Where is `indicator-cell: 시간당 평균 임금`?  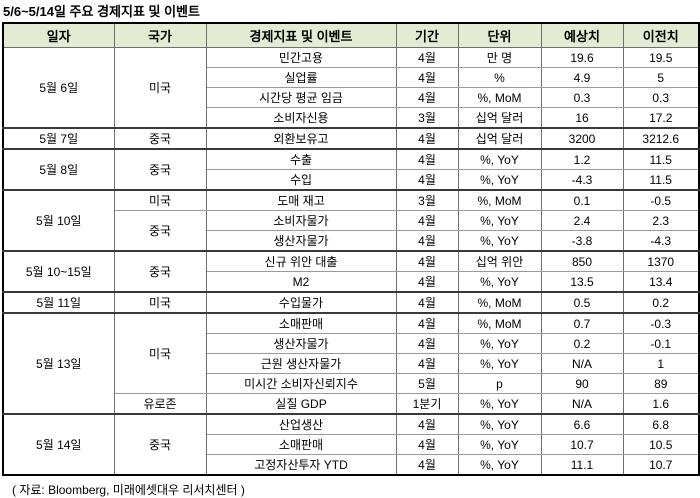
indicator-cell: 시간당 평균 임금 is located at coordinates (301, 97).